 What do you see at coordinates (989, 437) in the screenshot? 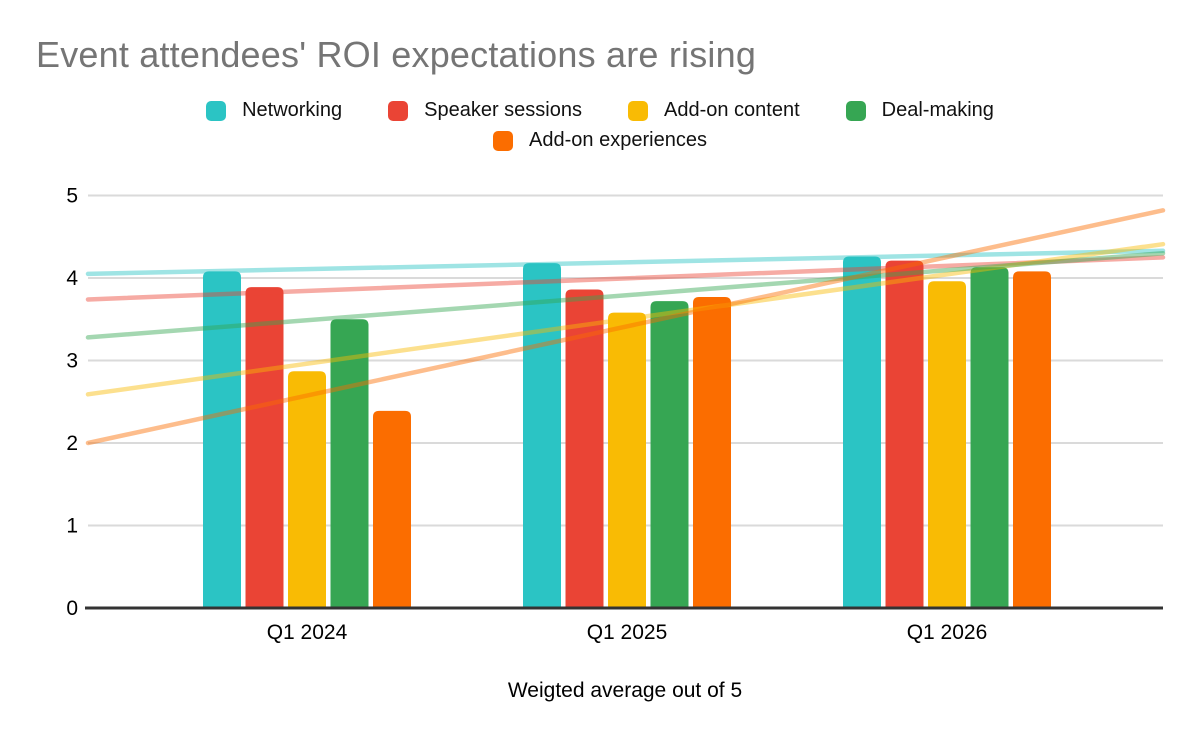
I see `bar-deal-making-q1-2026` at bounding box center [989, 437].